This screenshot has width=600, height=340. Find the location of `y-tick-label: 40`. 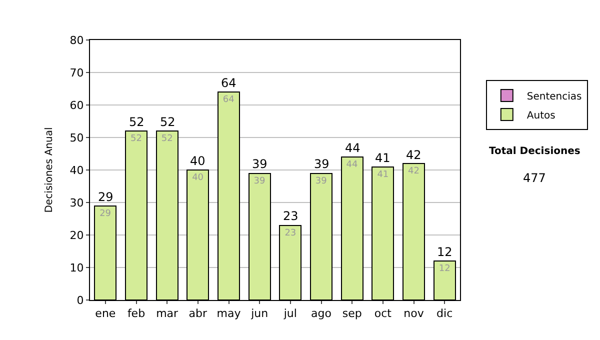

y-tick-label: 40 is located at coordinates (77, 170).